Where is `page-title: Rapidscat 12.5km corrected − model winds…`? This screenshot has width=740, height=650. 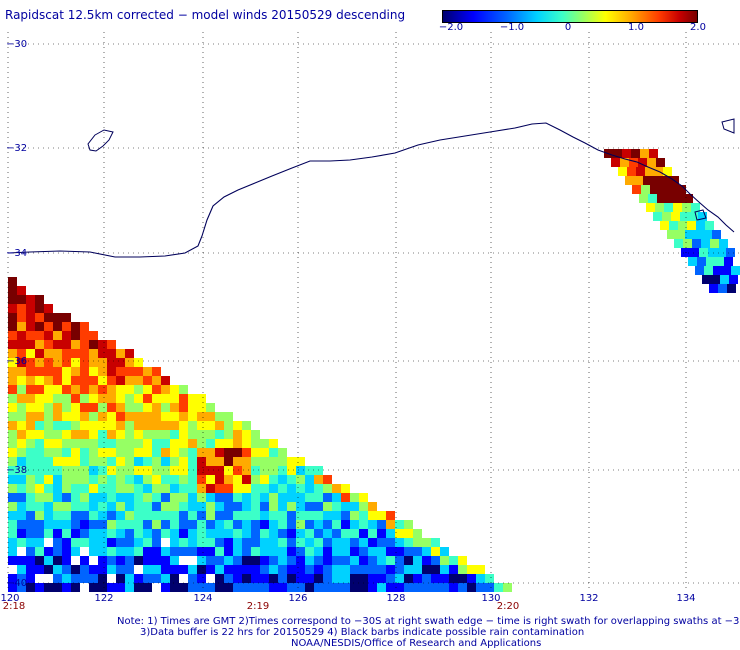
page-title: Rapidscat 12.5km corrected − model winds… is located at coordinates (205, 15).